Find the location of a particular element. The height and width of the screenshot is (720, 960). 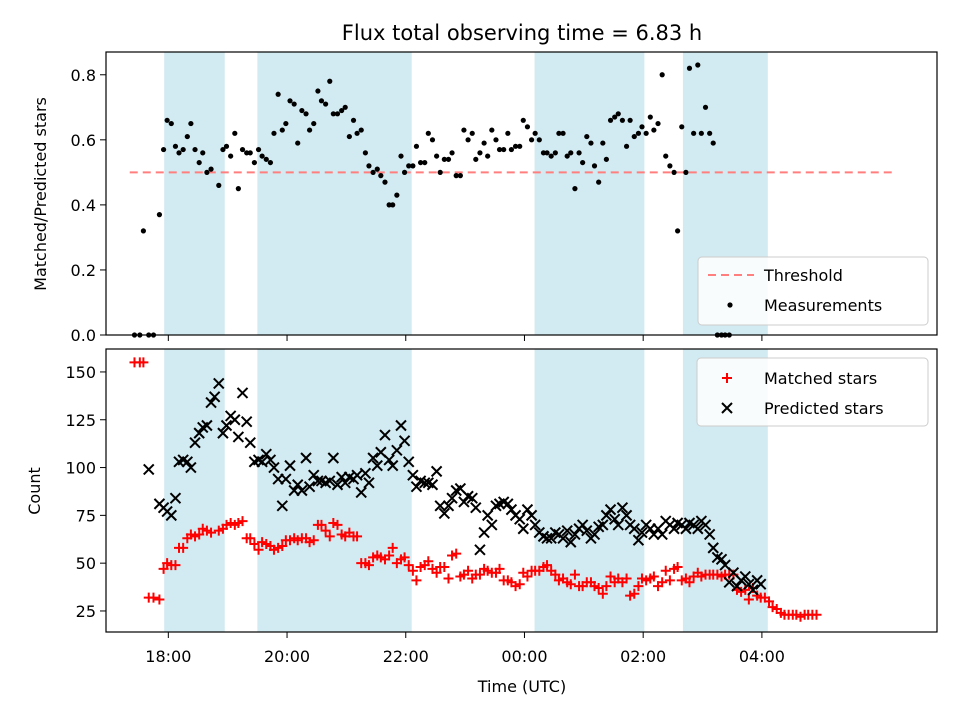

bottom-legend-box is located at coordinates (812, 392).